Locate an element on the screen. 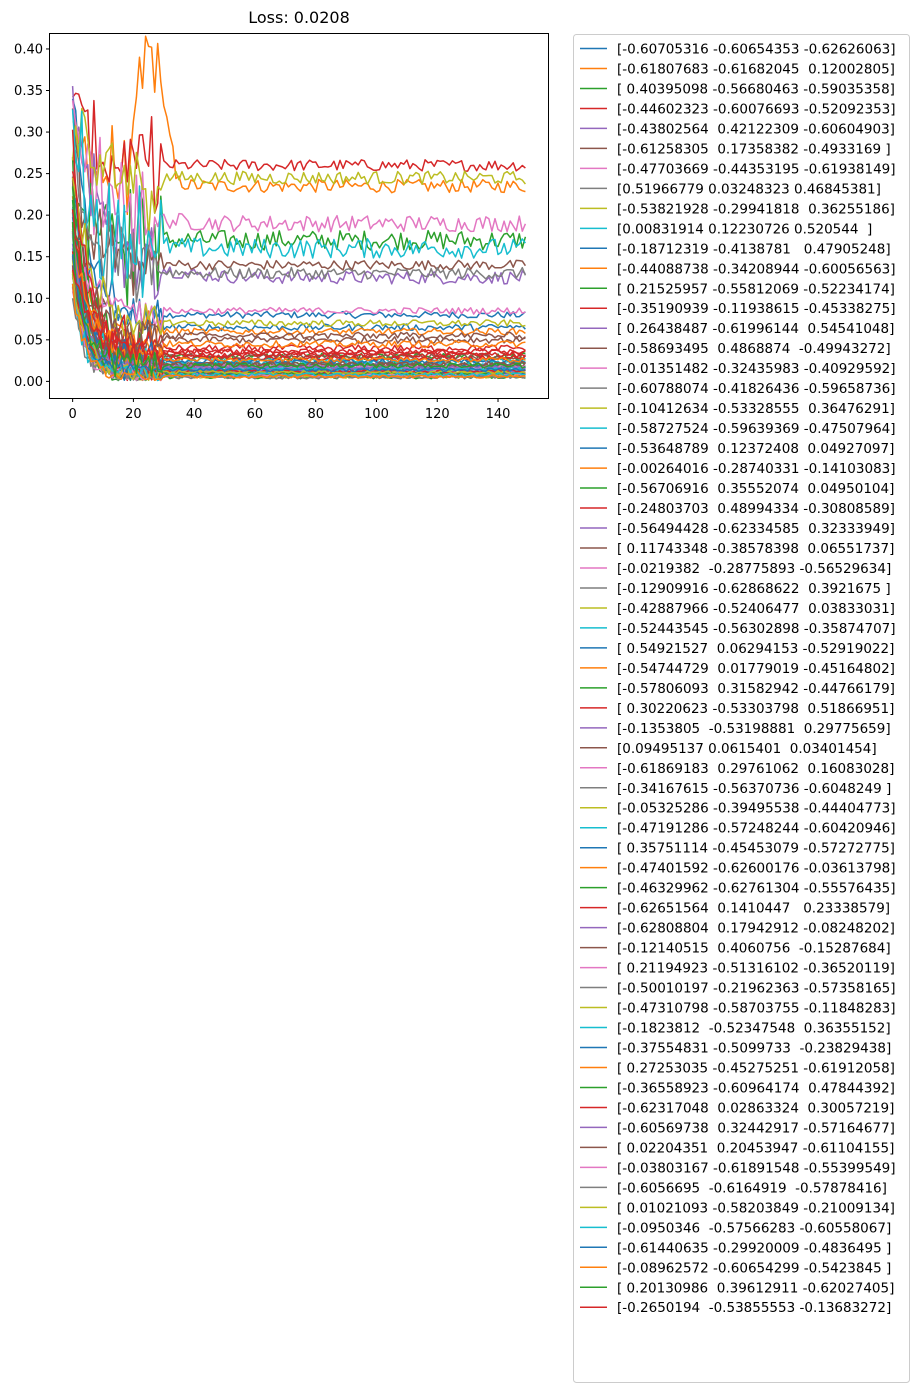 The width and height of the screenshot is (918, 1393). legend-label-23: [-0.24803703 0.48994334 -0.30808589] is located at coordinates (756, 509).